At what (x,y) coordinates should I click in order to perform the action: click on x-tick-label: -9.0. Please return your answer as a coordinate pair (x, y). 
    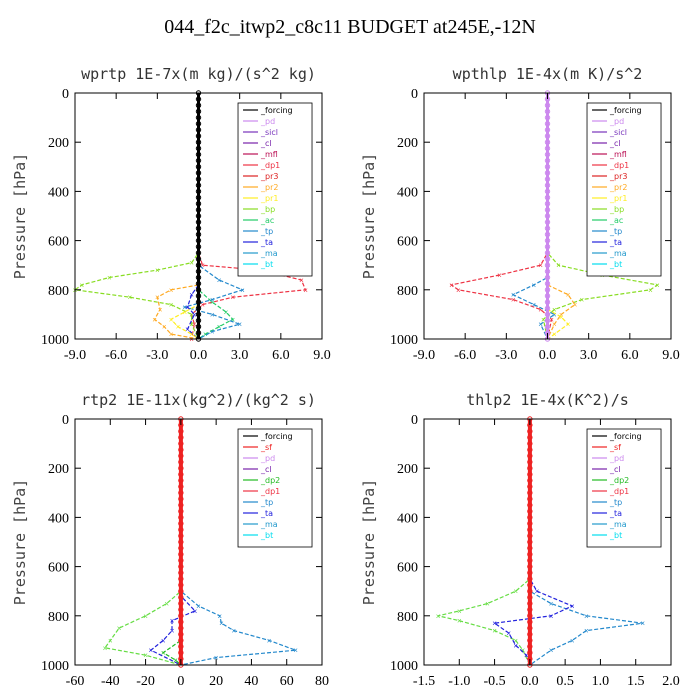
    Looking at the image, I should click on (424, 355).